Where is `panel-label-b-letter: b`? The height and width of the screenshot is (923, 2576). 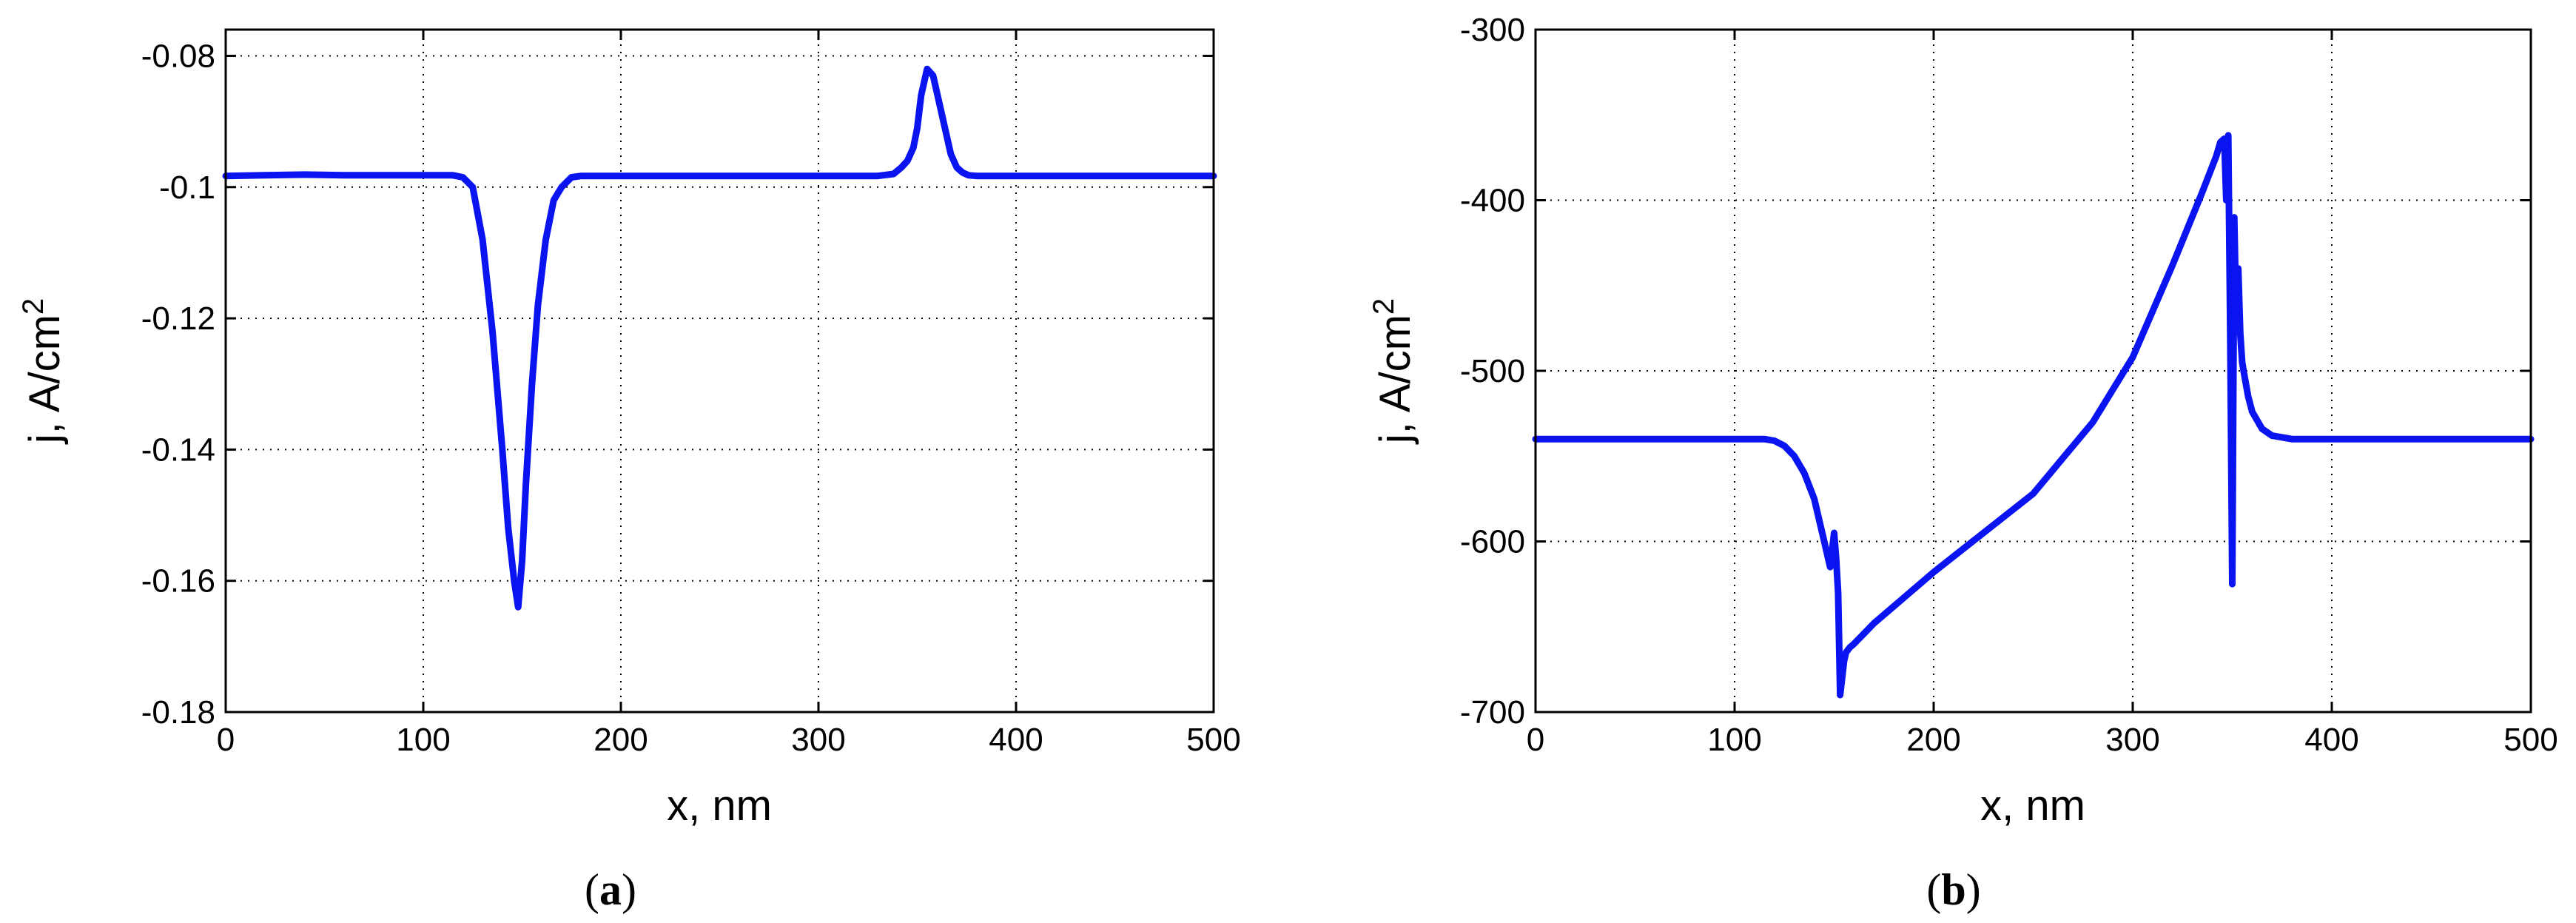 panel-label-b-letter: b is located at coordinates (1953, 889).